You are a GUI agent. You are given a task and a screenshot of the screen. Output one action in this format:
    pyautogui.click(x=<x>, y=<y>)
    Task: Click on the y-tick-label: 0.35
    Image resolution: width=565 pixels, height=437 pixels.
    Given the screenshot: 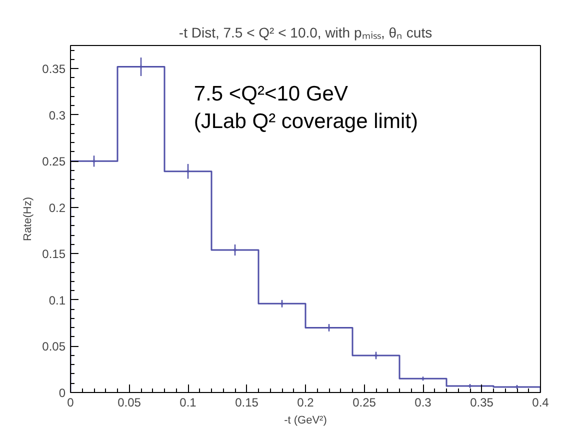 What is the action you would take?
    pyautogui.click(x=54, y=69)
    